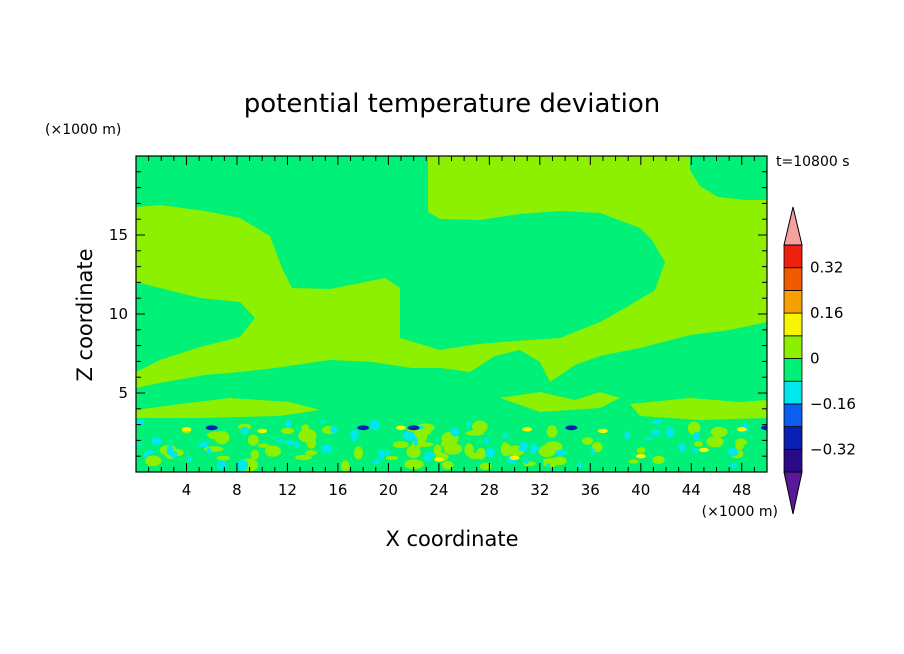 This screenshot has width=904, height=654. What do you see at coordinates (451, 445) in the screenshot?
I see `boundary-layer-blobs` at bounding box center [451, 445].